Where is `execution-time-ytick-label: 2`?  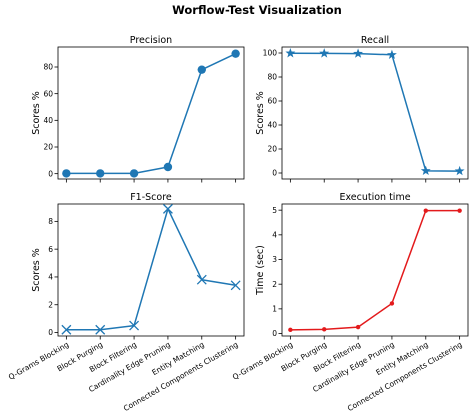
execution-time-ytick-label: 2 is located at coordinates (274, 284).